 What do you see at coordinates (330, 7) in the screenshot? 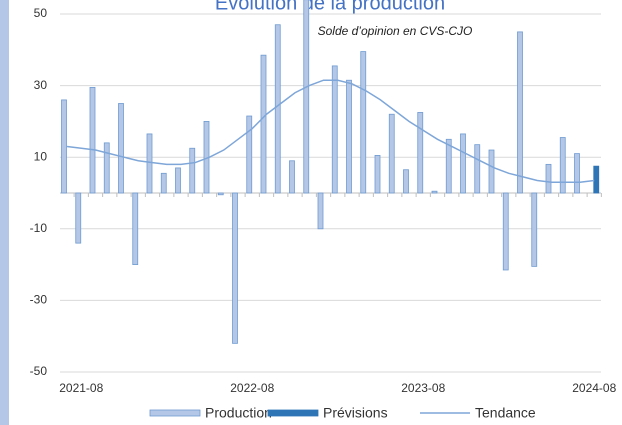
I see `chart-title: Évolution de la production` at bounding box center [330, 7].